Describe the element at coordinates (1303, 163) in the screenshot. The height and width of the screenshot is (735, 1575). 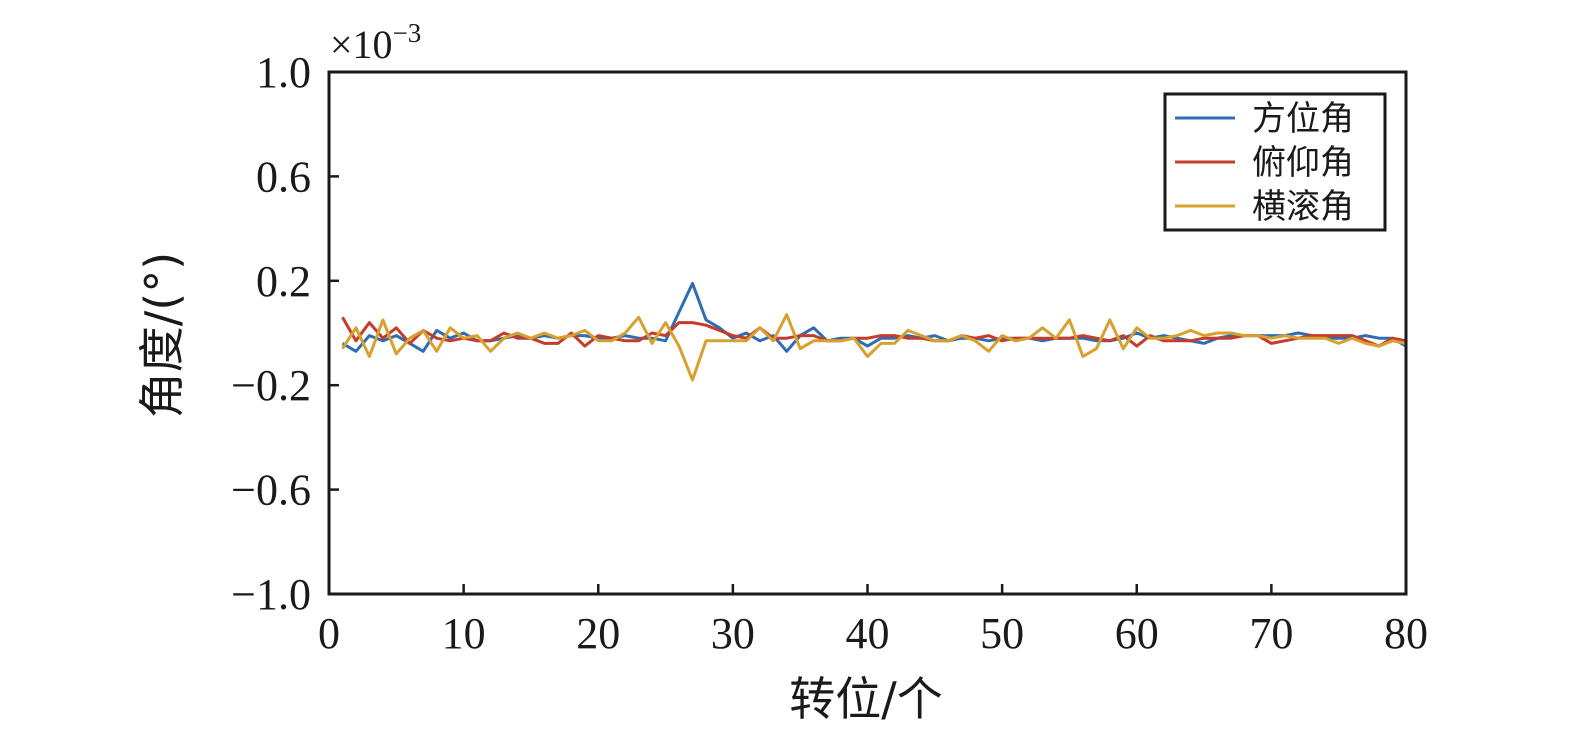
I see `legend-label-2: 俯仰角` at that location.